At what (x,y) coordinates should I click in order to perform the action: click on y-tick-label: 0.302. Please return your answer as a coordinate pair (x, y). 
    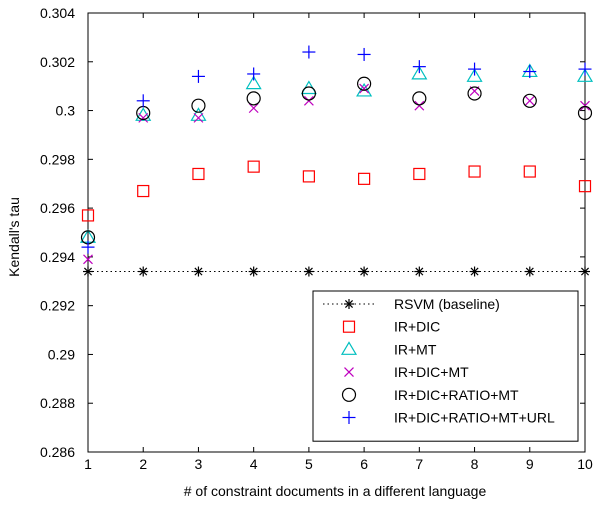
    Looking at the image, I should click on (57, 62).